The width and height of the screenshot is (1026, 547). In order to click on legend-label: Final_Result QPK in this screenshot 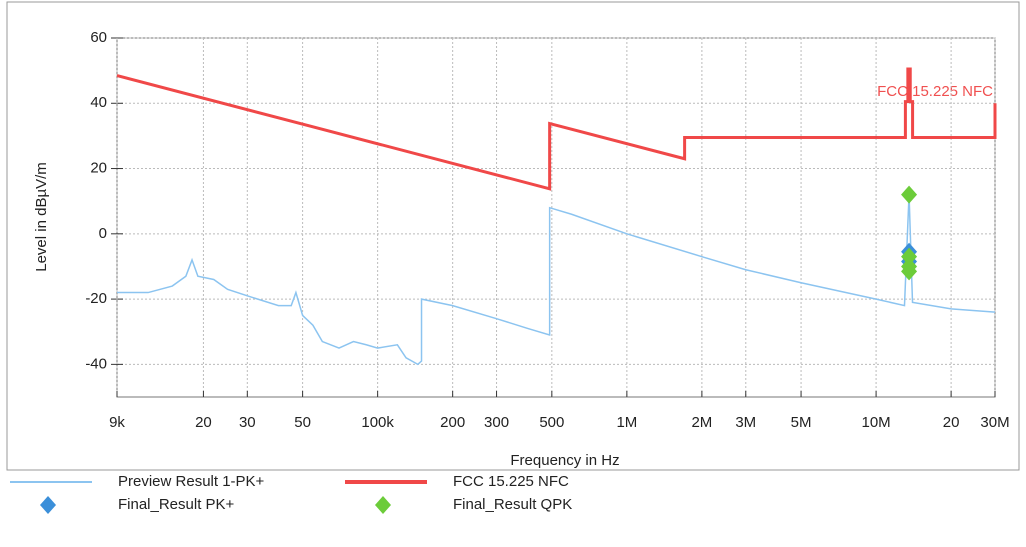, I will do `click(512, 504)`.